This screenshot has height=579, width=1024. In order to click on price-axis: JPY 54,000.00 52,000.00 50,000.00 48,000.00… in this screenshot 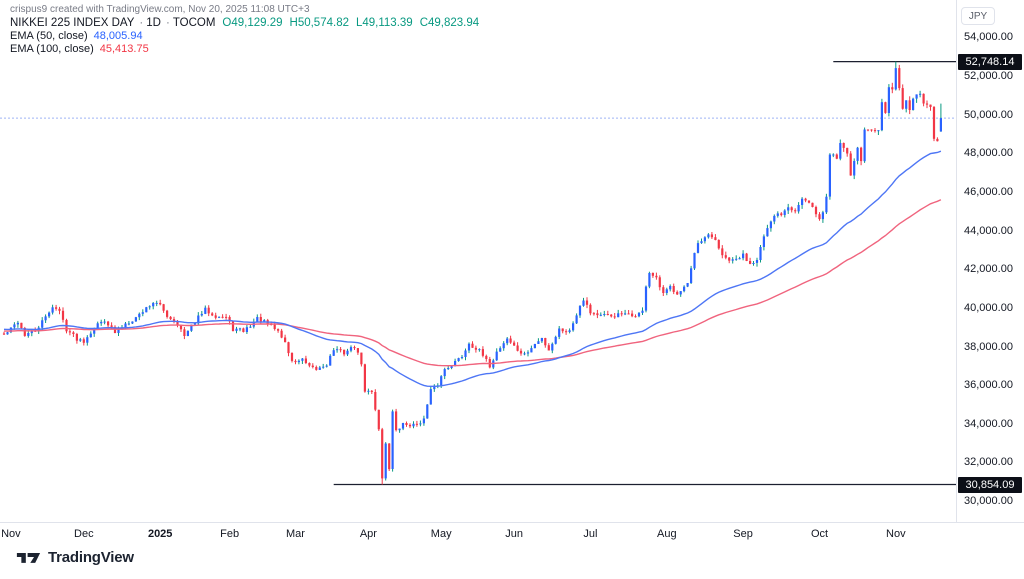, I will do `click(990, 261)`.